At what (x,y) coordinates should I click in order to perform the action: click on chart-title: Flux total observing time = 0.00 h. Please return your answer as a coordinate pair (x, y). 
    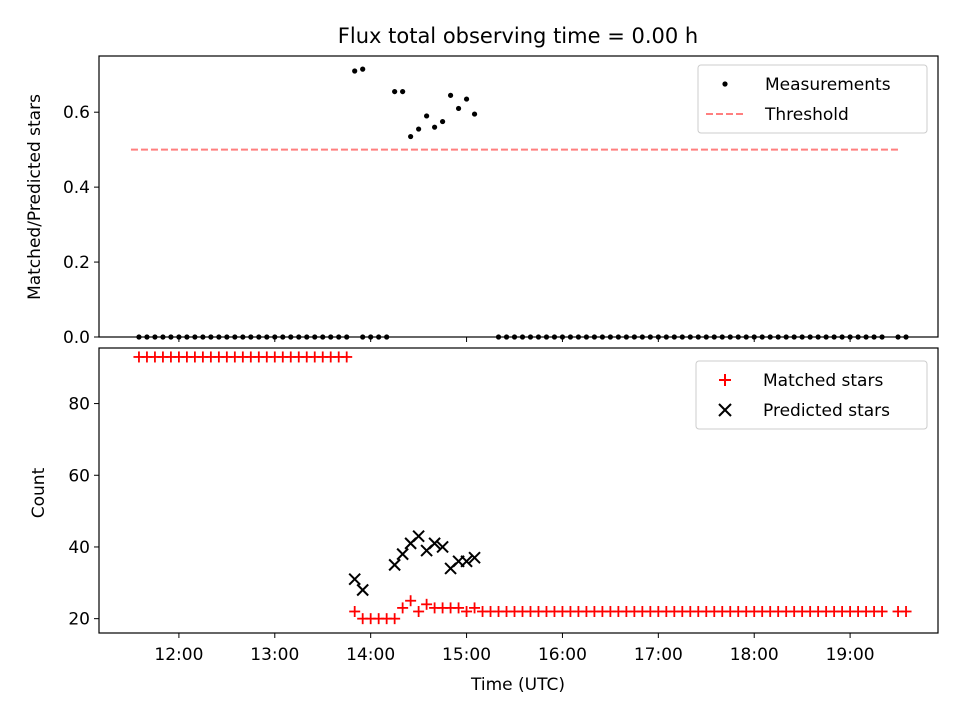
    Looking at the image, I should click on (518, 36).